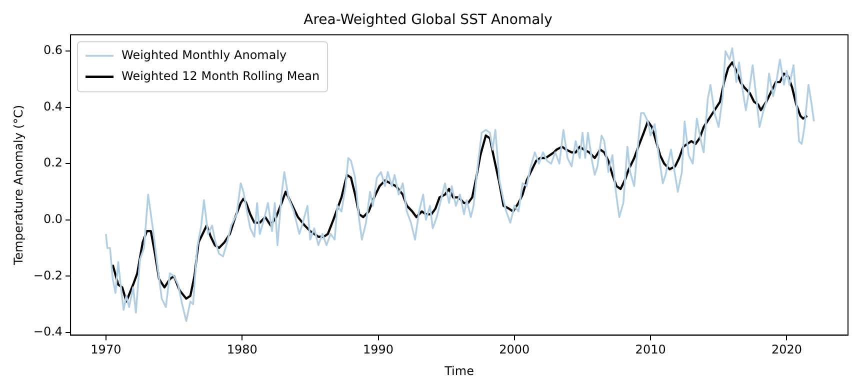 The height and width of the screenshot is (391, 858). What do you see at coordinates (514, 349) in the screenshot?
I see `x-tick-label: 2000` at bounding box center [514, 349].